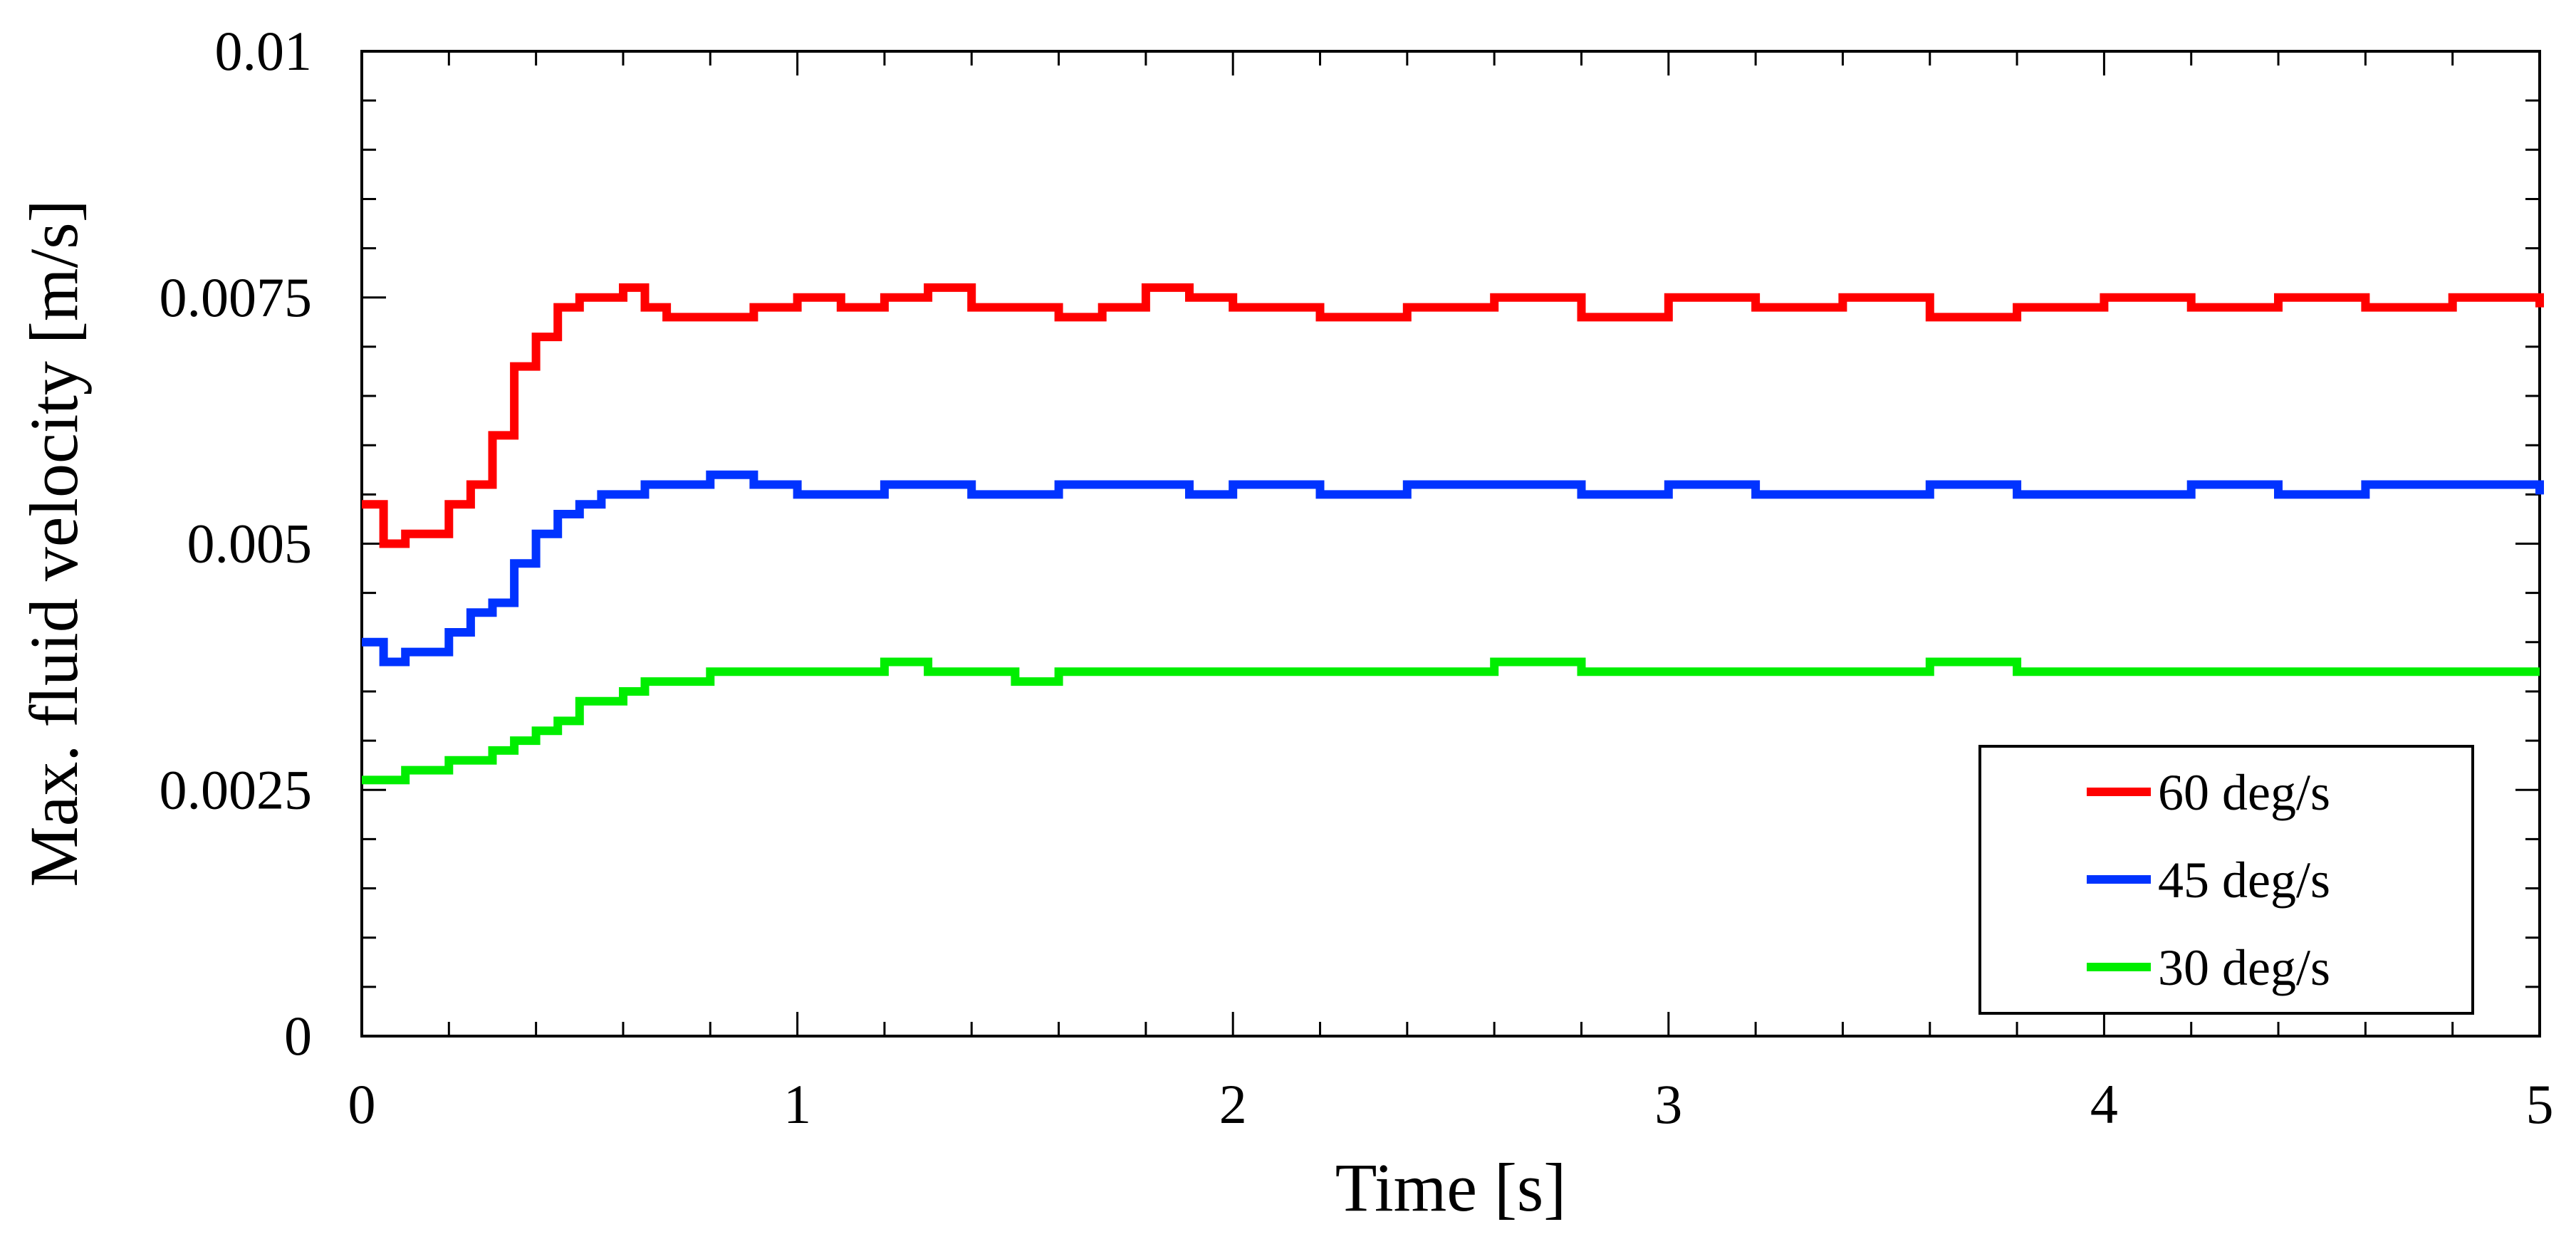 The width and height of the screenshot is (2576, 1254). I want to click on y-tick-label: 0.01, so click(264, 51).